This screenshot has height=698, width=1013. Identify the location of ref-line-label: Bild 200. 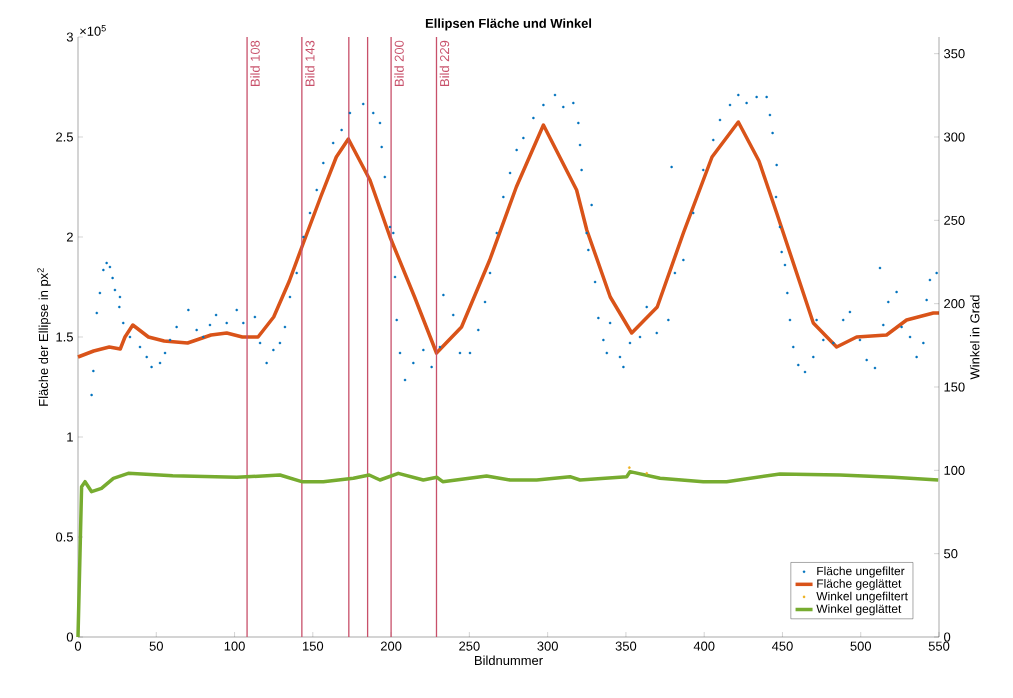
(399, 63).